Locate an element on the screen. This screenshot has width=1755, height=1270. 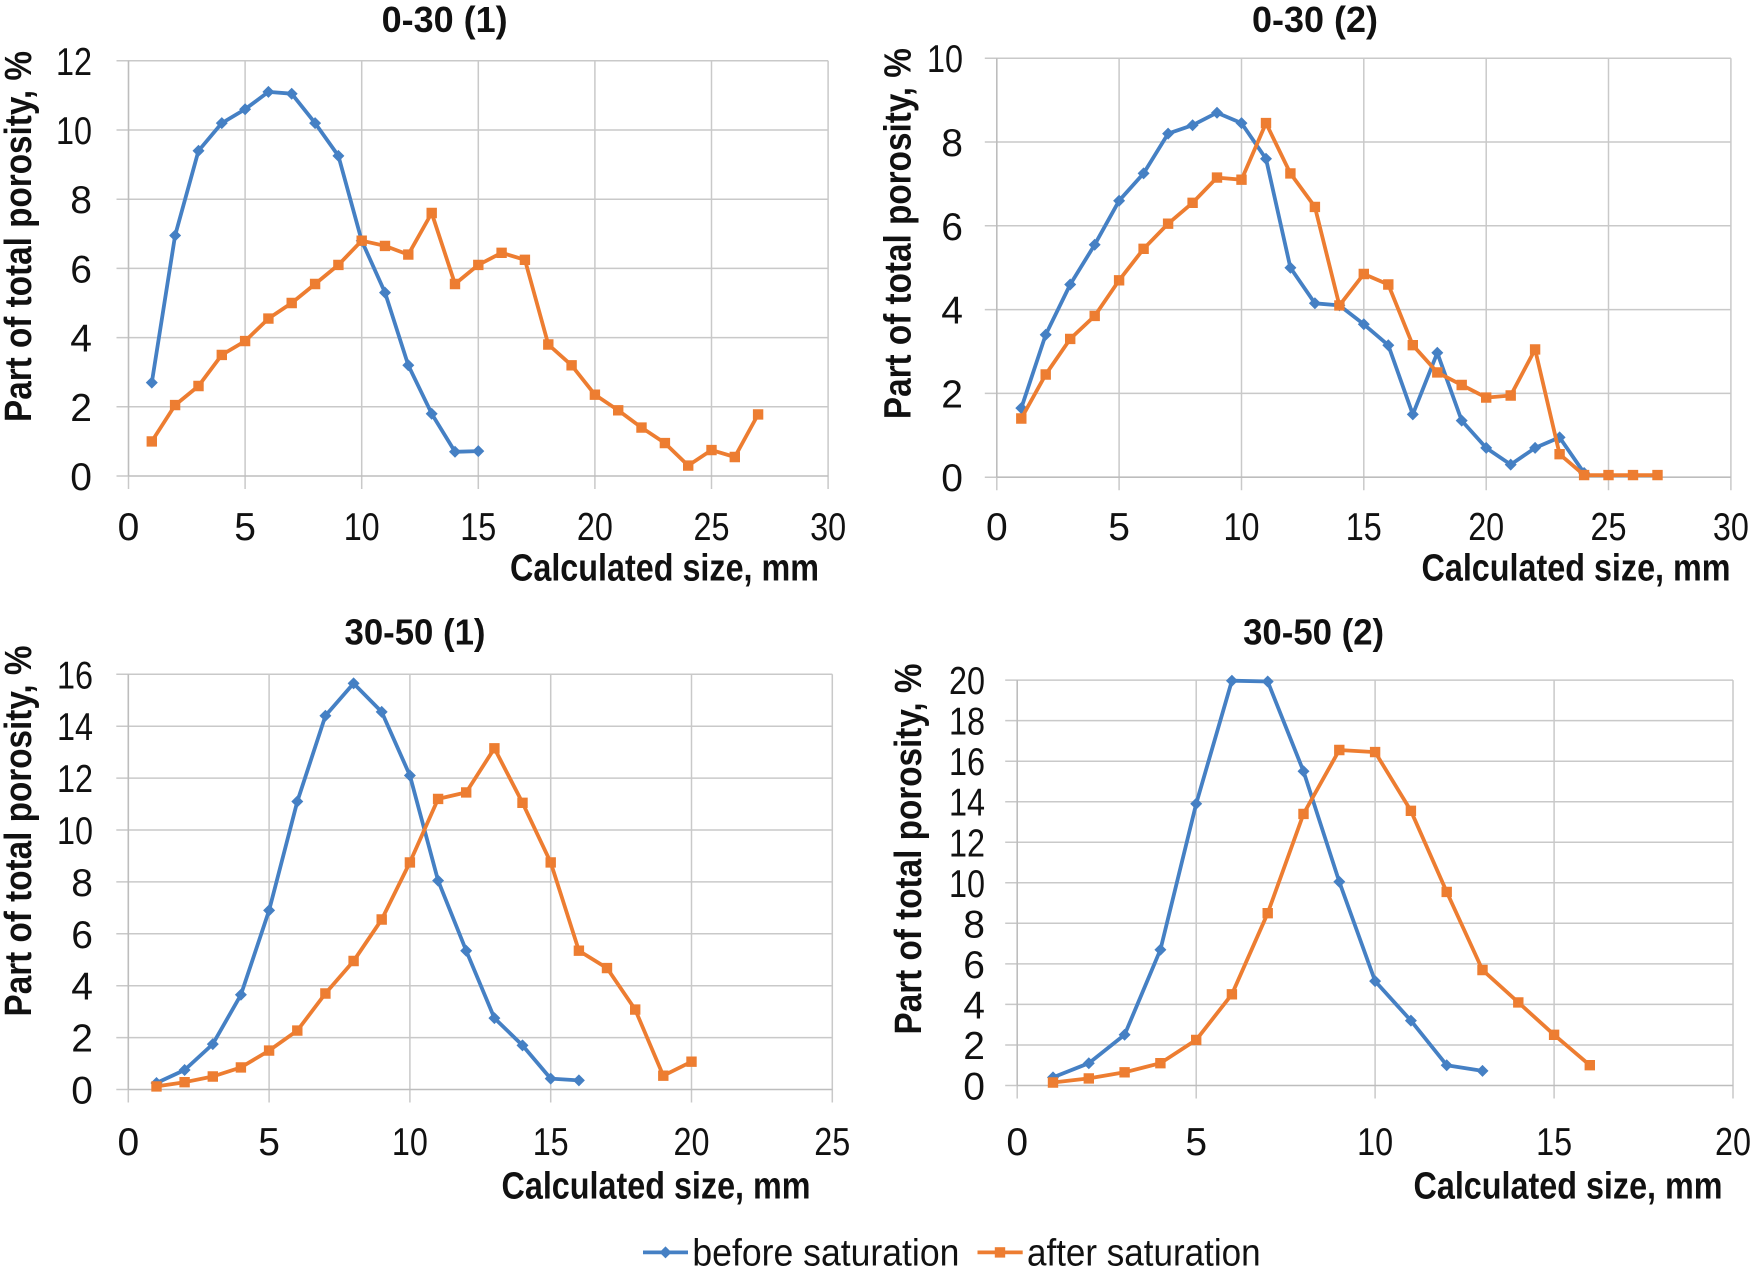
svg-text: 0-30 (2) is located at coordinates (1315, 20).